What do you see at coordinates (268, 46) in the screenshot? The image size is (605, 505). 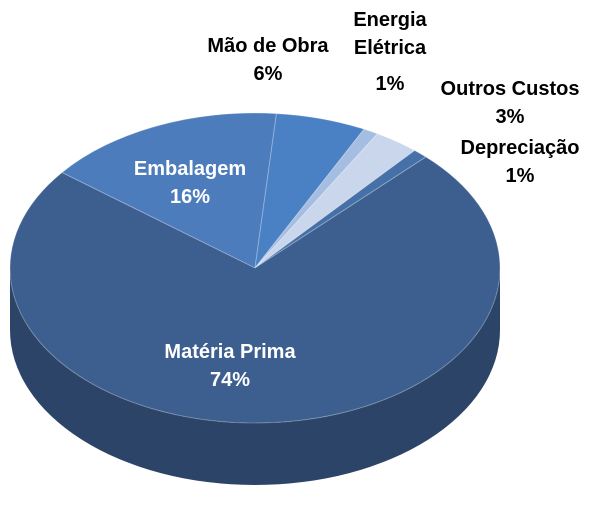 I see `category-label: Mão de Obra` at bounding box center [268, 46].